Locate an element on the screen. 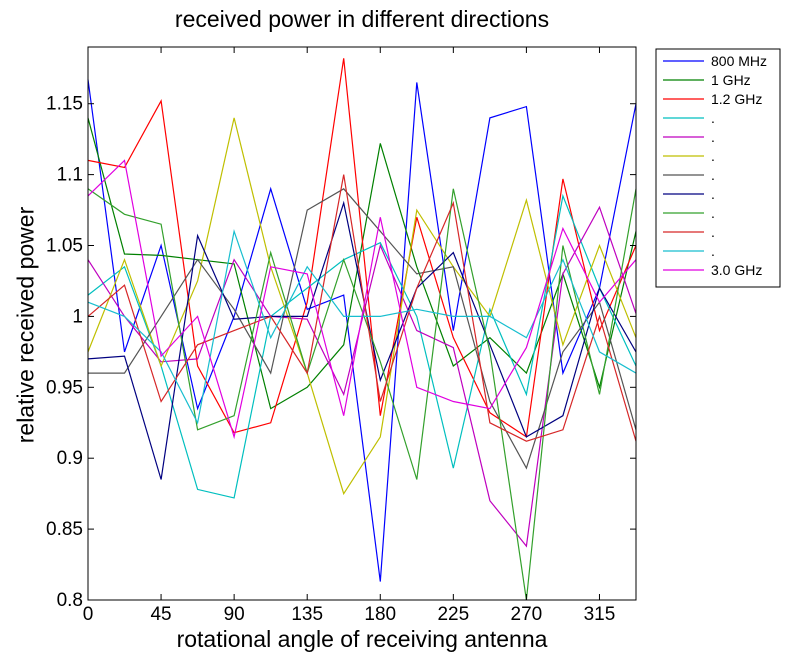 Image resolution: width=792 pixels, height=662 pixels. x-tick-label: 45 is located at coordinates (160, 614).